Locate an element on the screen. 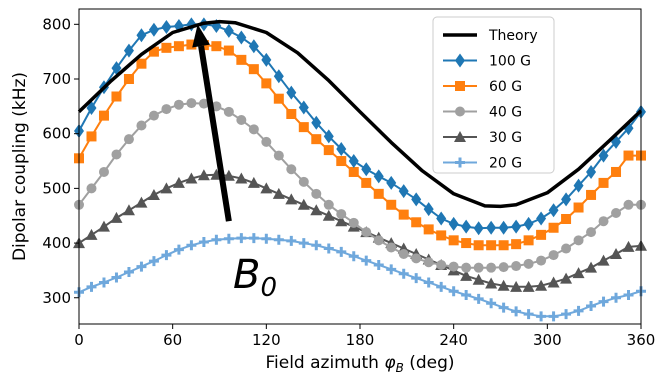  x-tick-label: 120 is located at coordinates (266, 340).